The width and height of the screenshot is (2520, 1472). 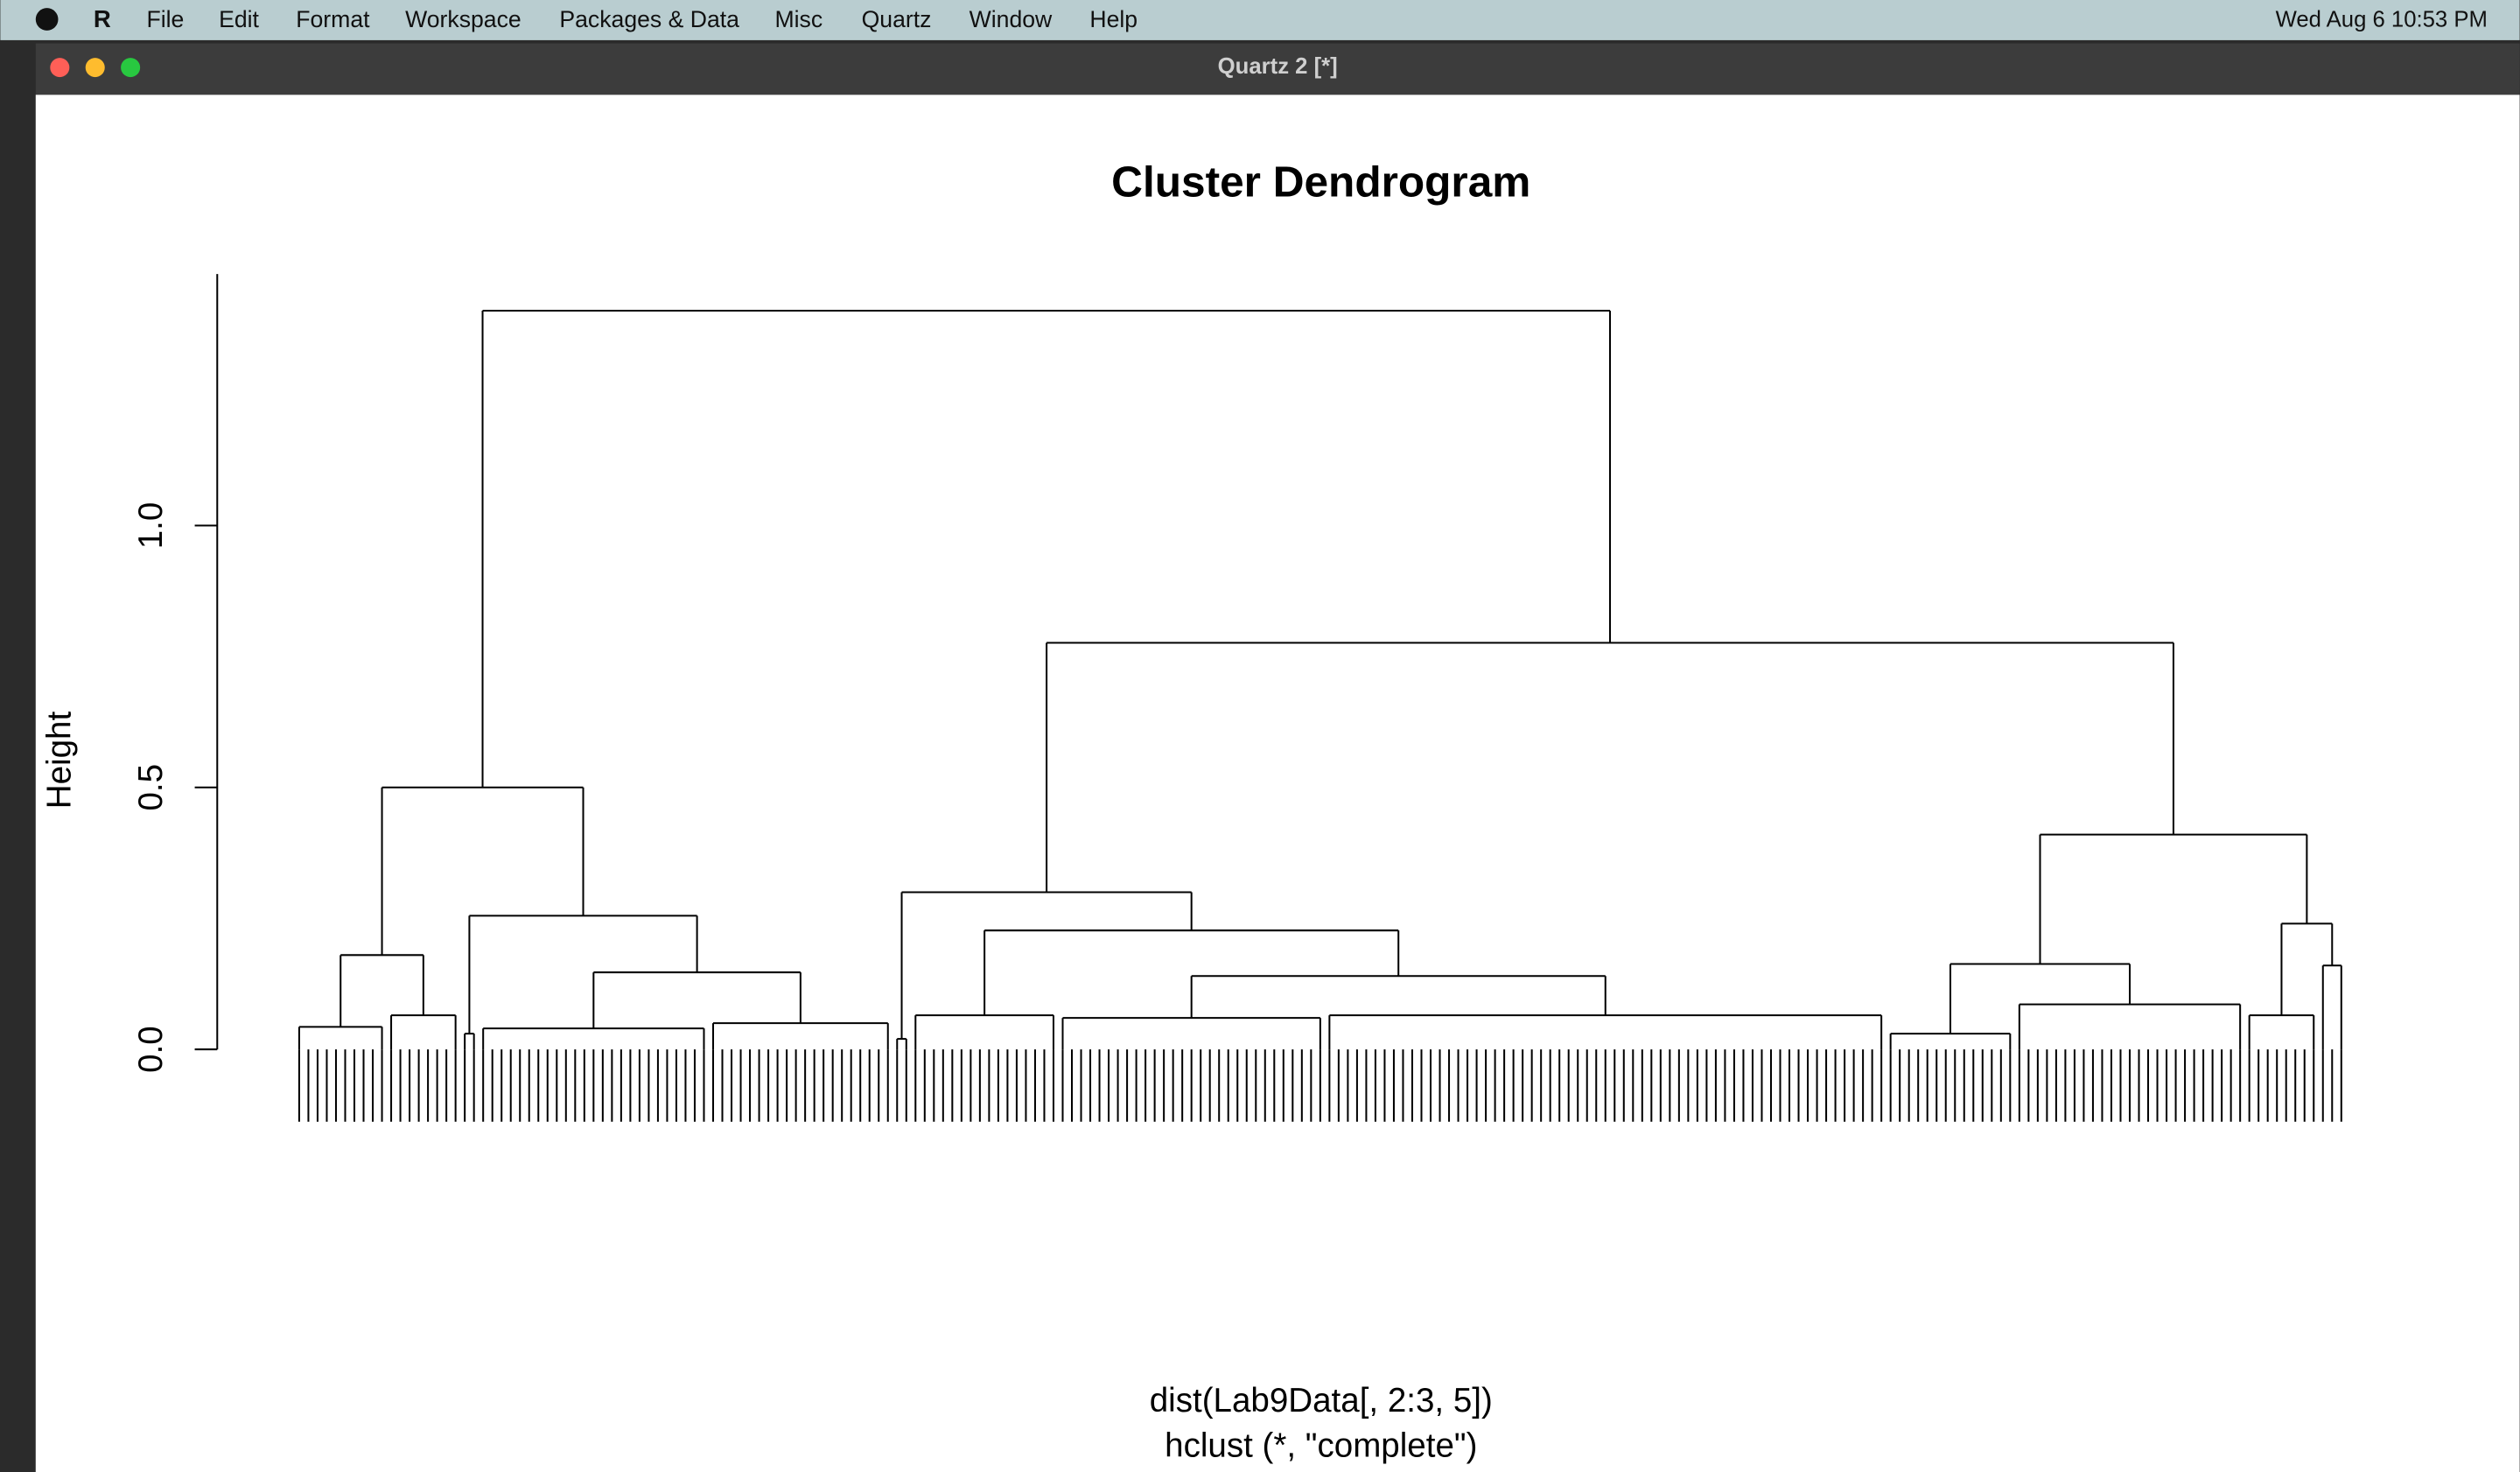 What do you see at coordinates (897, 19) in the screenshot?
I see `menu-item: Quartz` at bounding box center [897, 19].